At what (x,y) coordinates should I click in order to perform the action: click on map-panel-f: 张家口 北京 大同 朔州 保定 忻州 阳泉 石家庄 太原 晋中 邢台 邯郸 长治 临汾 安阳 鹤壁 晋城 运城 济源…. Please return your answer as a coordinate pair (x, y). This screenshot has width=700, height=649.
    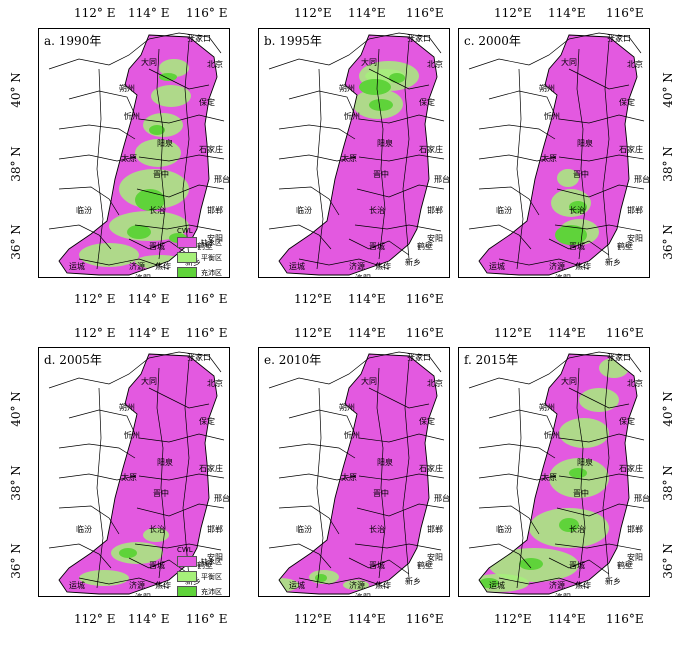
    Looking at the image, I should click on (554, 472).